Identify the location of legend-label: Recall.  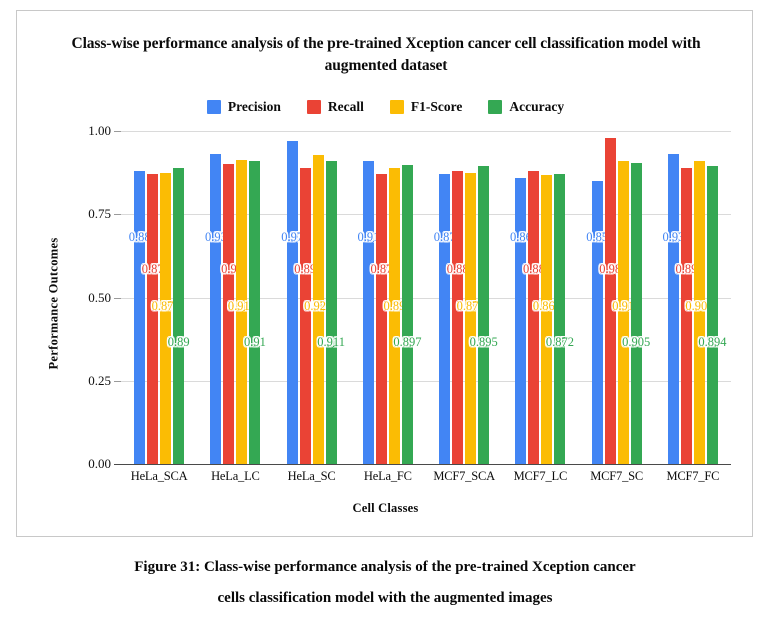
(345, 106).